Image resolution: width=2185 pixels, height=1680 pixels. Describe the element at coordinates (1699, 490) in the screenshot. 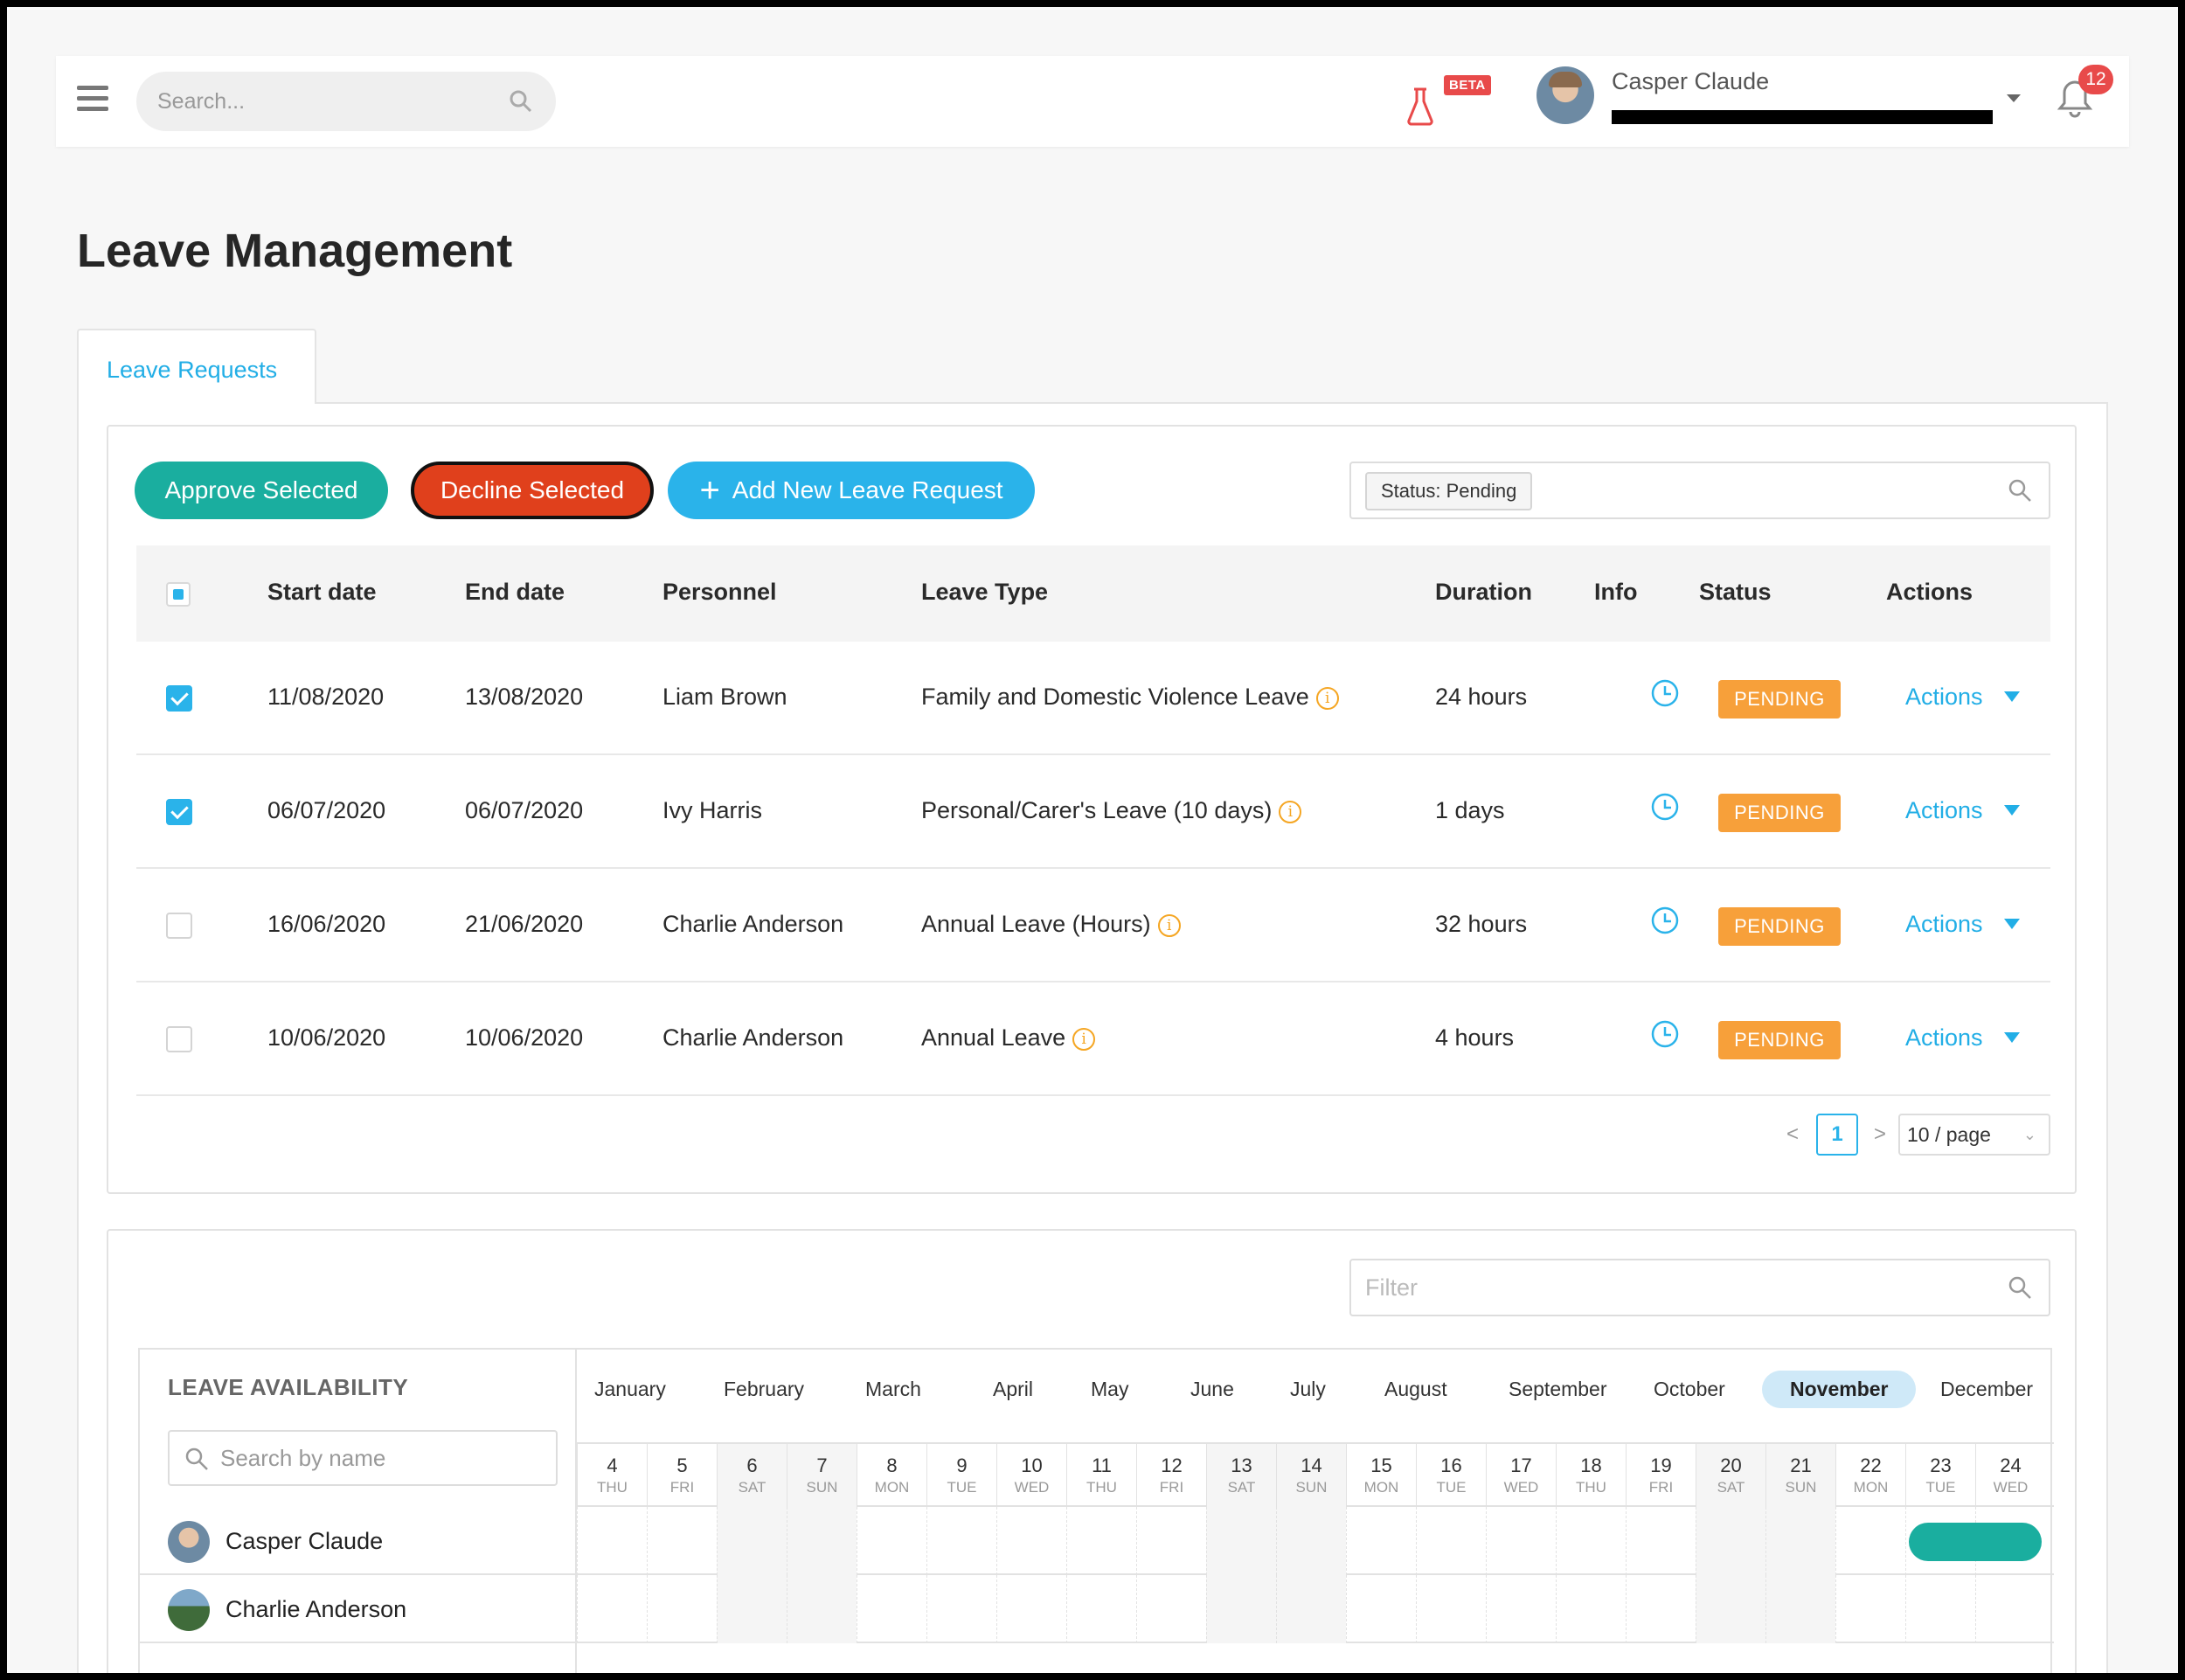

I see `status-filter-input: Status: Pending` at that location.